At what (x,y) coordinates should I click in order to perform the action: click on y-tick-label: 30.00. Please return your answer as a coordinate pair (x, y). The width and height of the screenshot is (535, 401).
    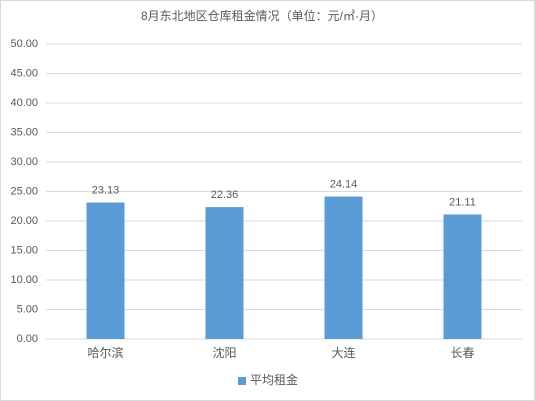
    Looking at the image, I should click on (24, 162).